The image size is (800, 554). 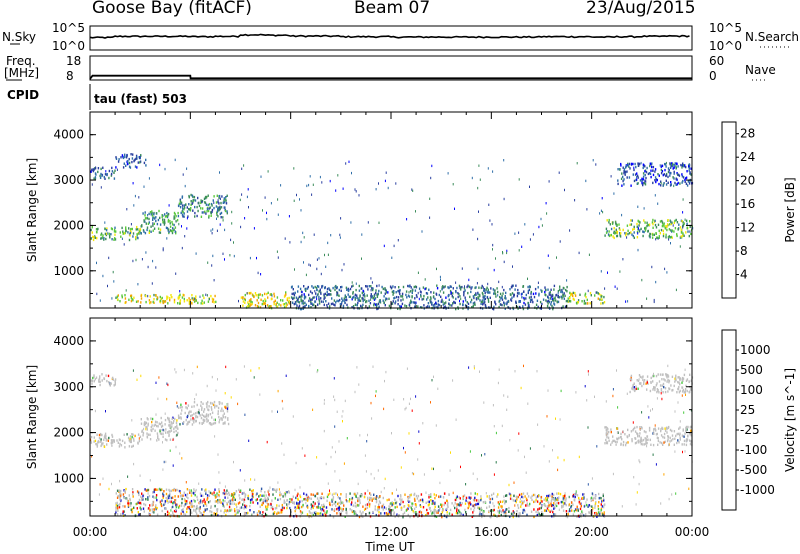 What do you see at coordinates (725, 46) in the screenshot?
I see `noise-tick-right: 10^0` at bounding box center [725, 46].